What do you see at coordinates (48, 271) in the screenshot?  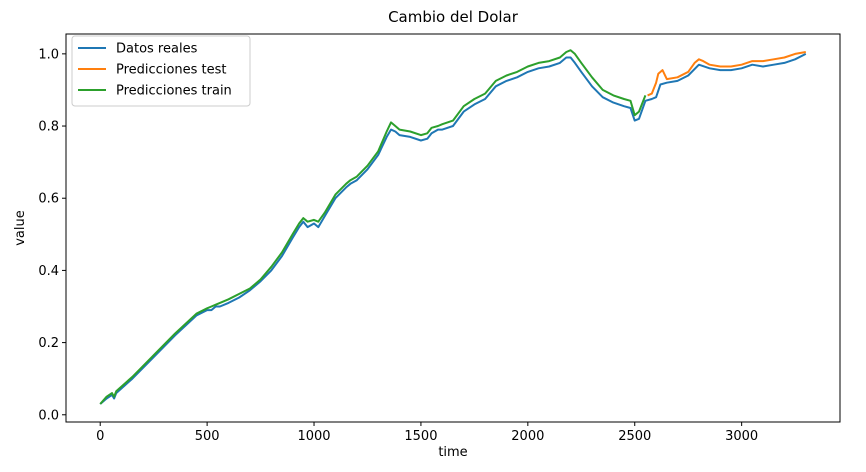 I see `y-tick-label: 0.4` at bounding box center [48, 271].